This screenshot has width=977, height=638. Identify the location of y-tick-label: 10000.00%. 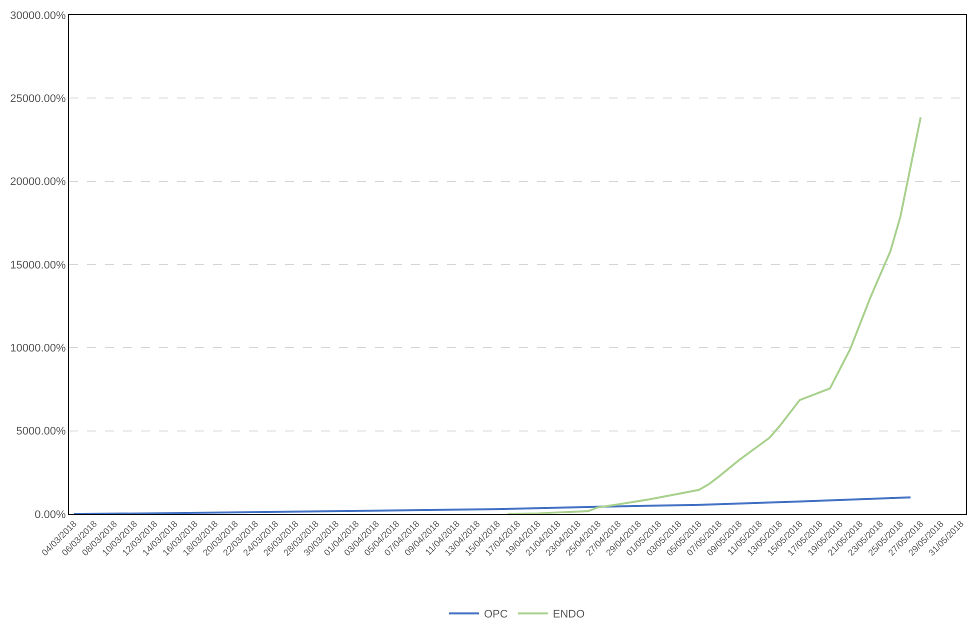
(38, 348).